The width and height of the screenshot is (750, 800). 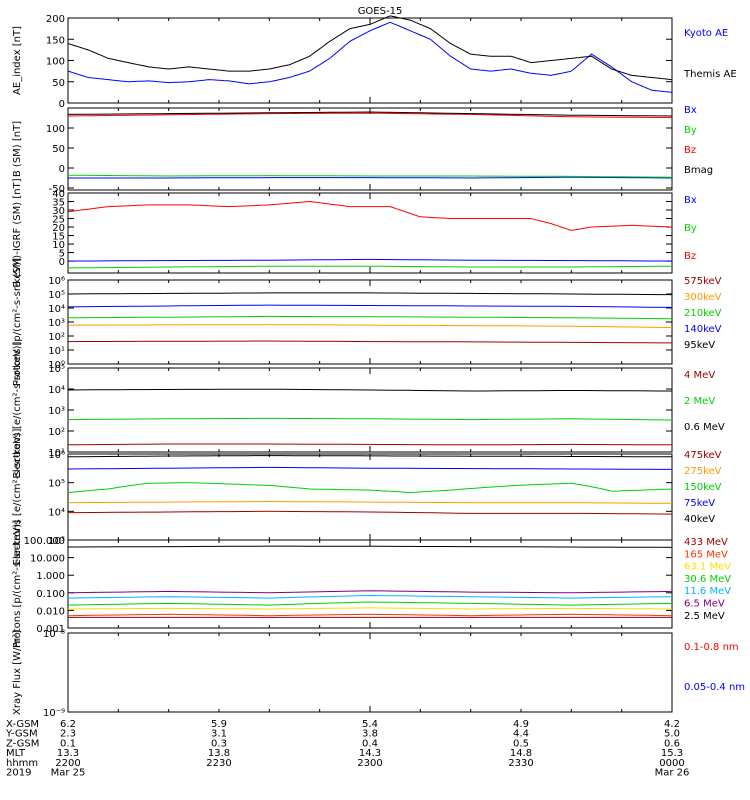 What do you see at coordinates (711, 647) in the screenshot?
I see `legend-8-1: 0.1-0.8 nm` at bounding box center [711, 647].